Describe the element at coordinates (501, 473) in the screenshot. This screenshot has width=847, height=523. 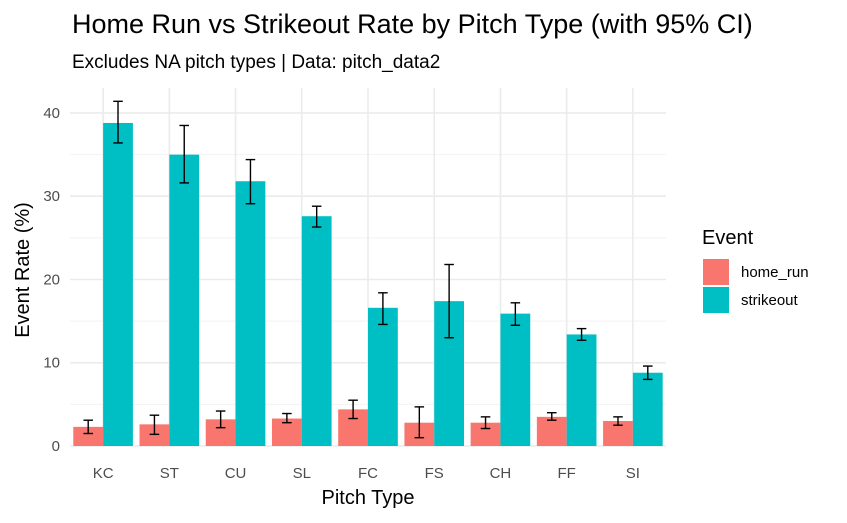
I see `x-tick-label: CH` at that location.